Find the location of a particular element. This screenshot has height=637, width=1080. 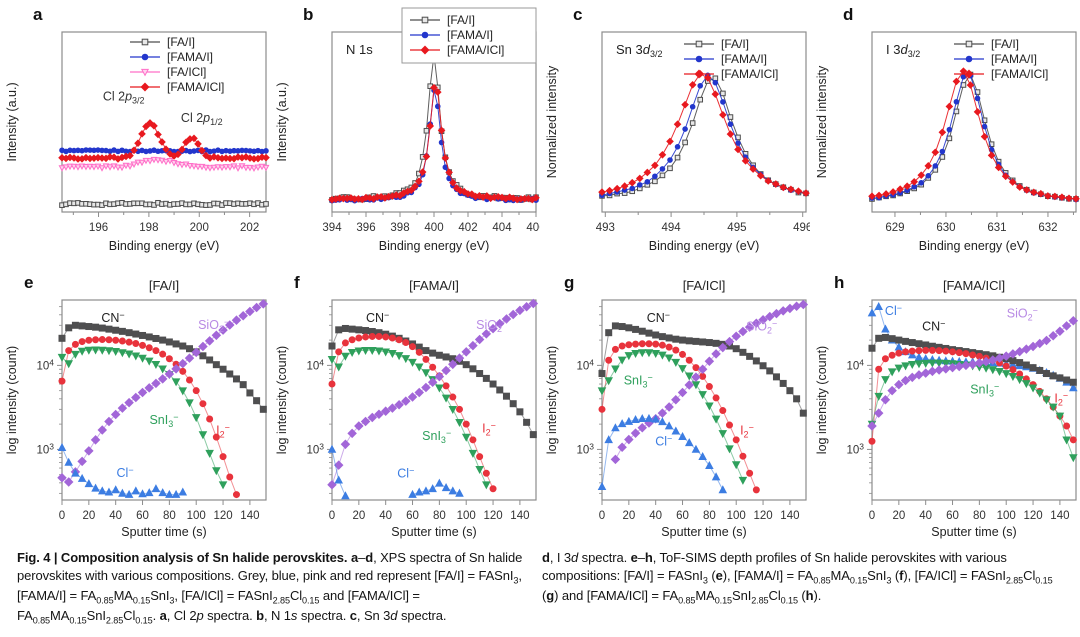

svg-text: 196 is located at coordinates (98, 228).